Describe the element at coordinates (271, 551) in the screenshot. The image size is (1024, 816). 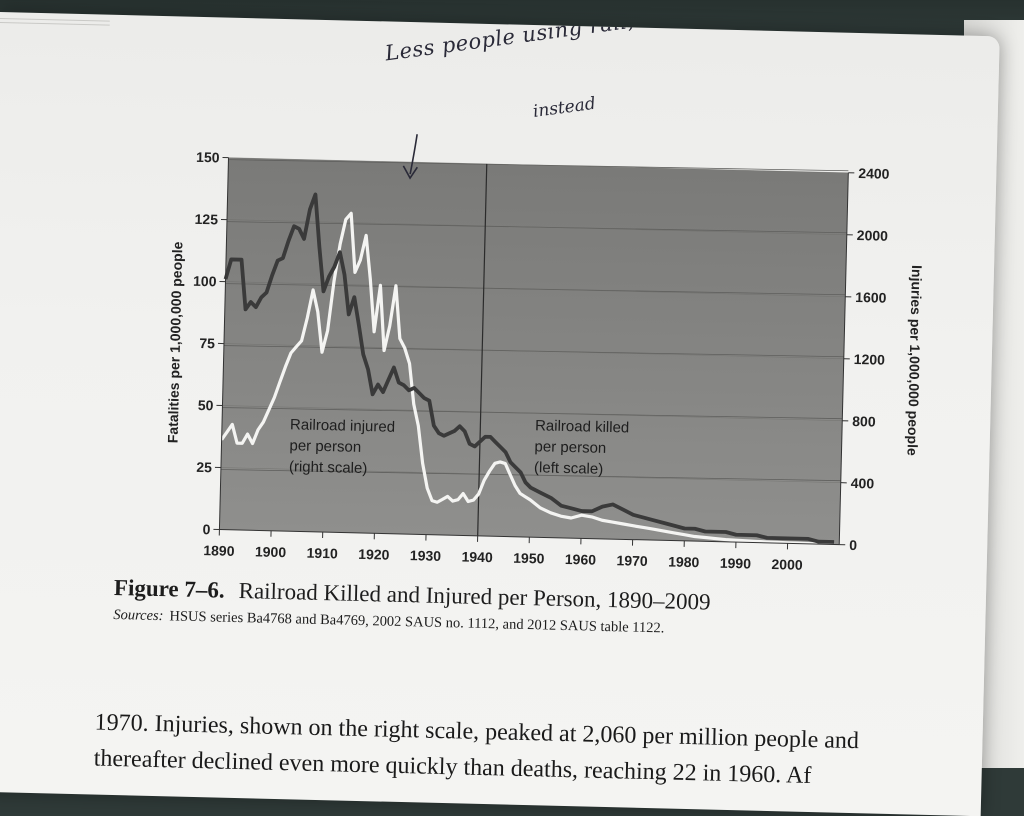
I see `x-tick-label: 1900` at that location.